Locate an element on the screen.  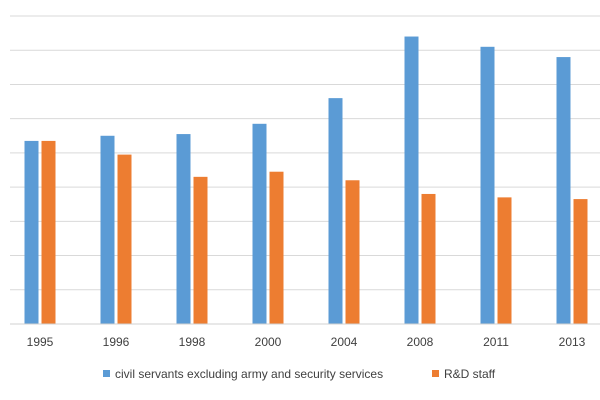
bar-rd-staff-2000 is located at coordinates (276, 247).